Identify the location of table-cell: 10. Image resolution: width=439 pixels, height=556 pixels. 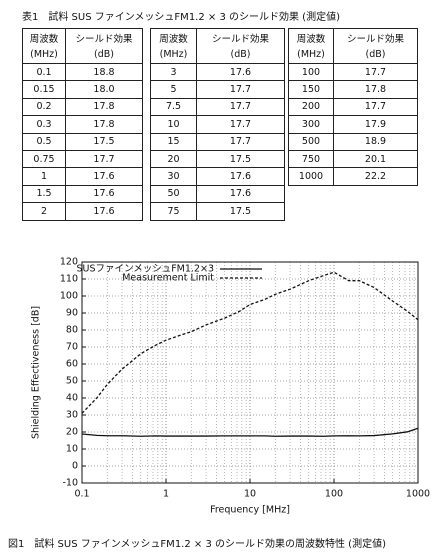
(173, 124).